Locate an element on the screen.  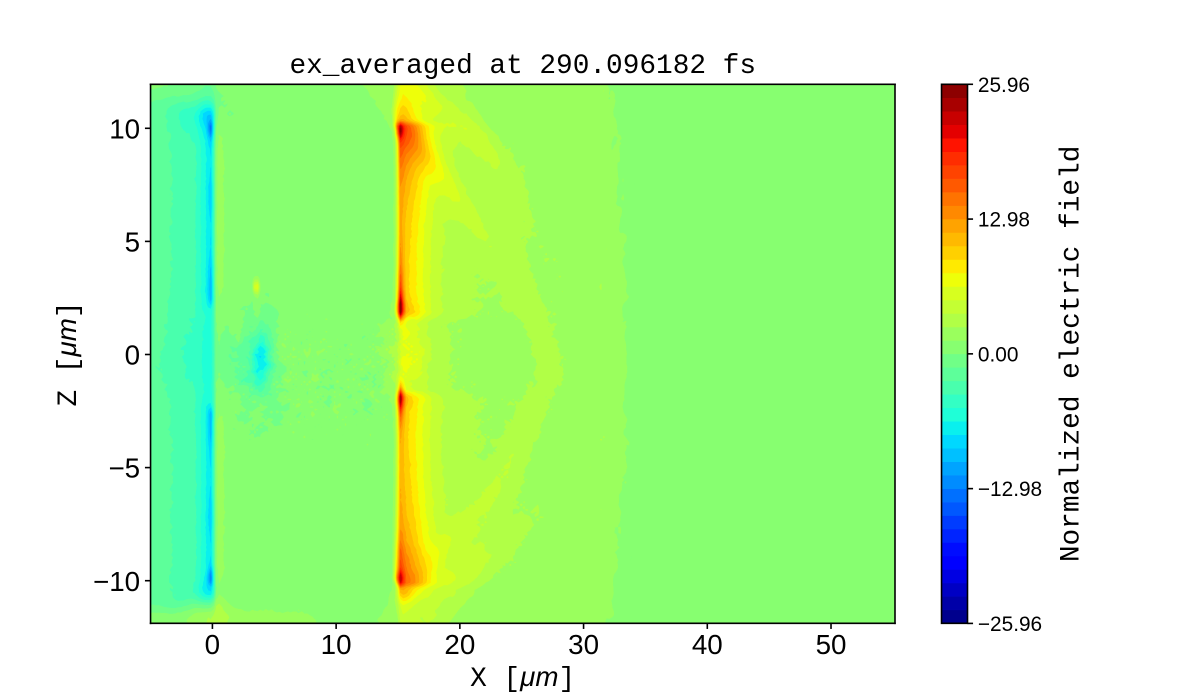
svg-text: X [ ] μ m is located at coordinates (525, 678).